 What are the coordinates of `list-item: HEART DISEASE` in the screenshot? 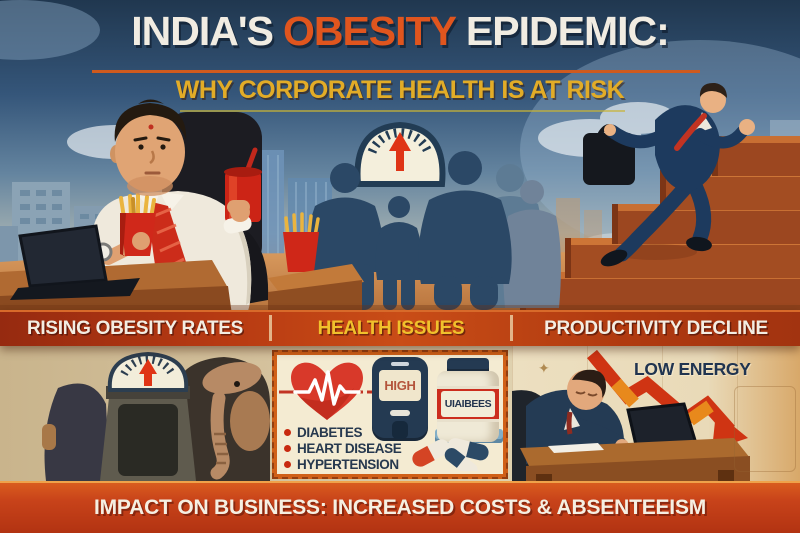 It's located at (343, 448).